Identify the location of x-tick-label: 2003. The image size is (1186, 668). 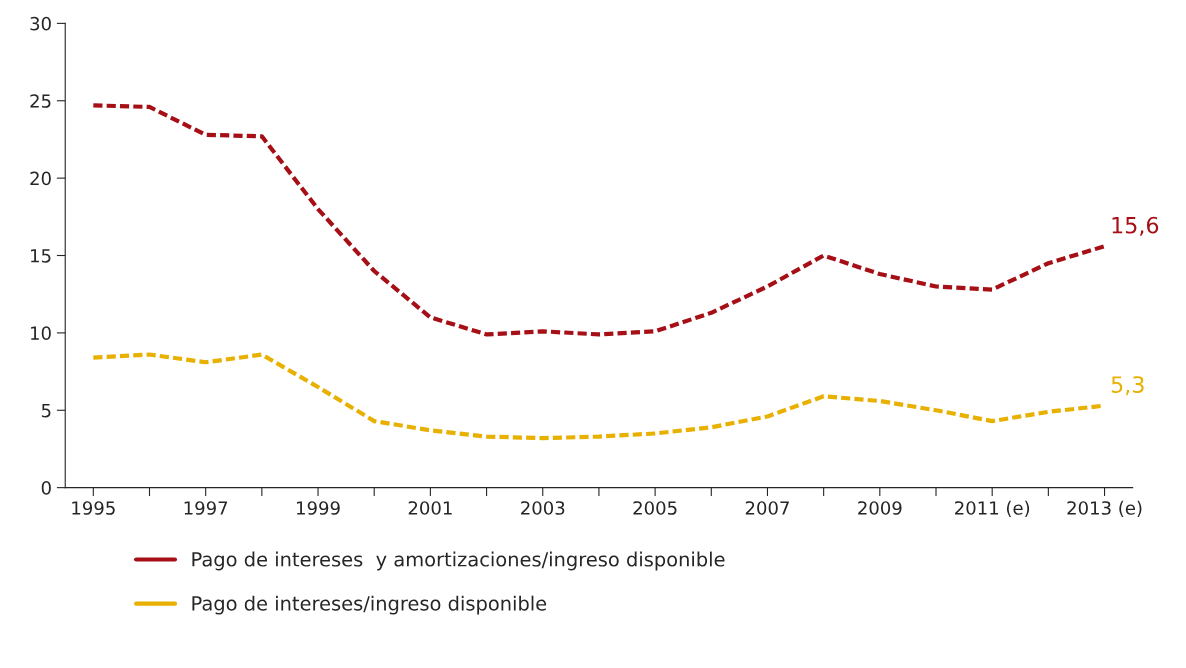
(543, 508).